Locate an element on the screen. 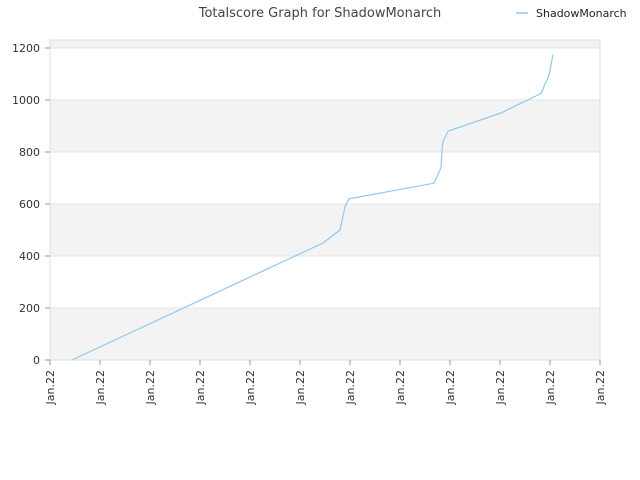 Image resolution: width=640 pixels, height=480 pixels. y-tick-label: 800 is located at coordinates (29, 152).